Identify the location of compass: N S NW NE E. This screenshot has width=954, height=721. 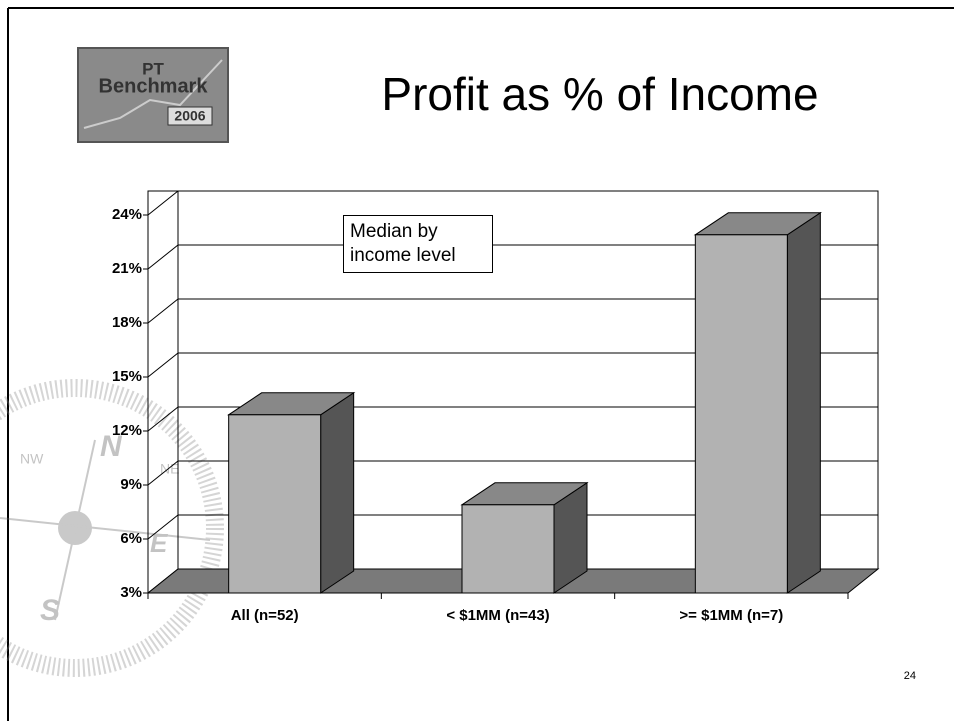
(112, 528).